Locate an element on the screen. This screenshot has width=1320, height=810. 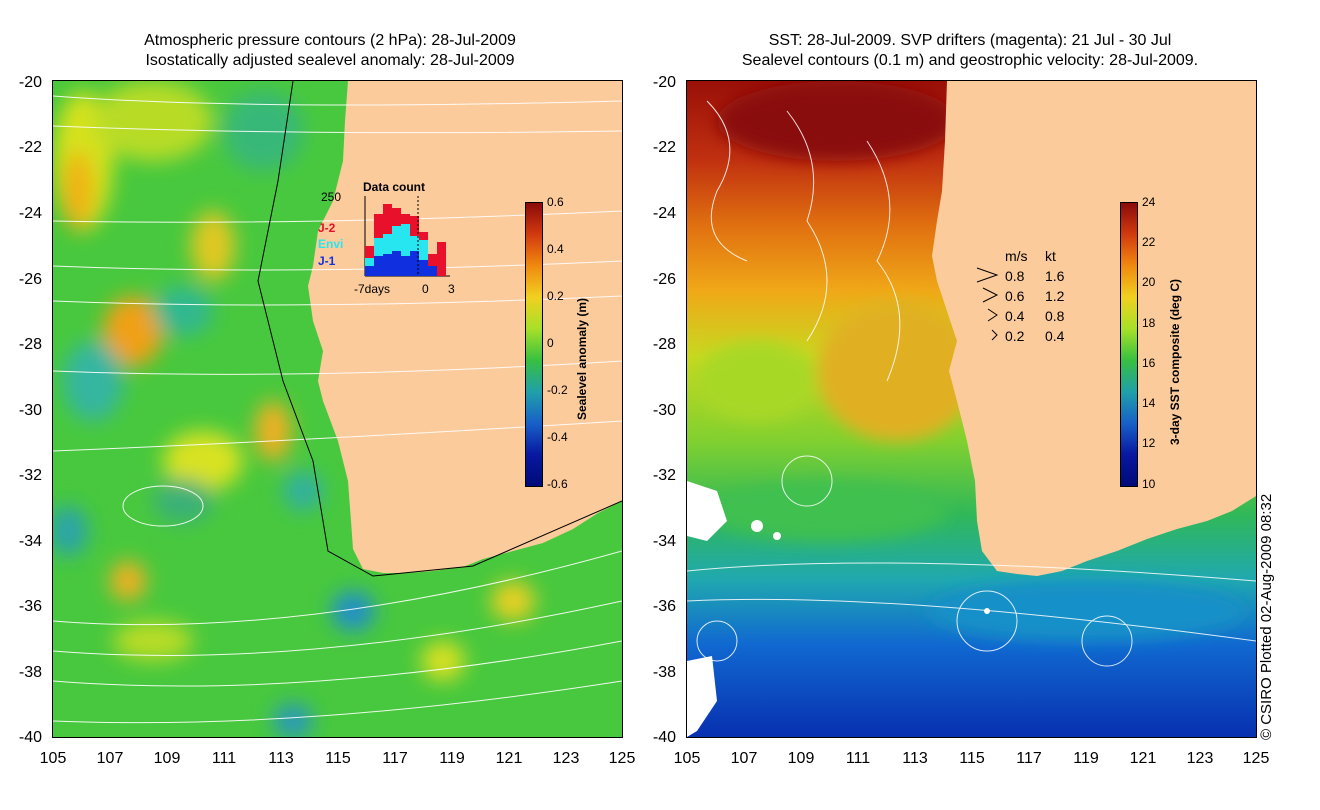
sst-colorbar-tick: 24 is located at coordinates (1149, 202).